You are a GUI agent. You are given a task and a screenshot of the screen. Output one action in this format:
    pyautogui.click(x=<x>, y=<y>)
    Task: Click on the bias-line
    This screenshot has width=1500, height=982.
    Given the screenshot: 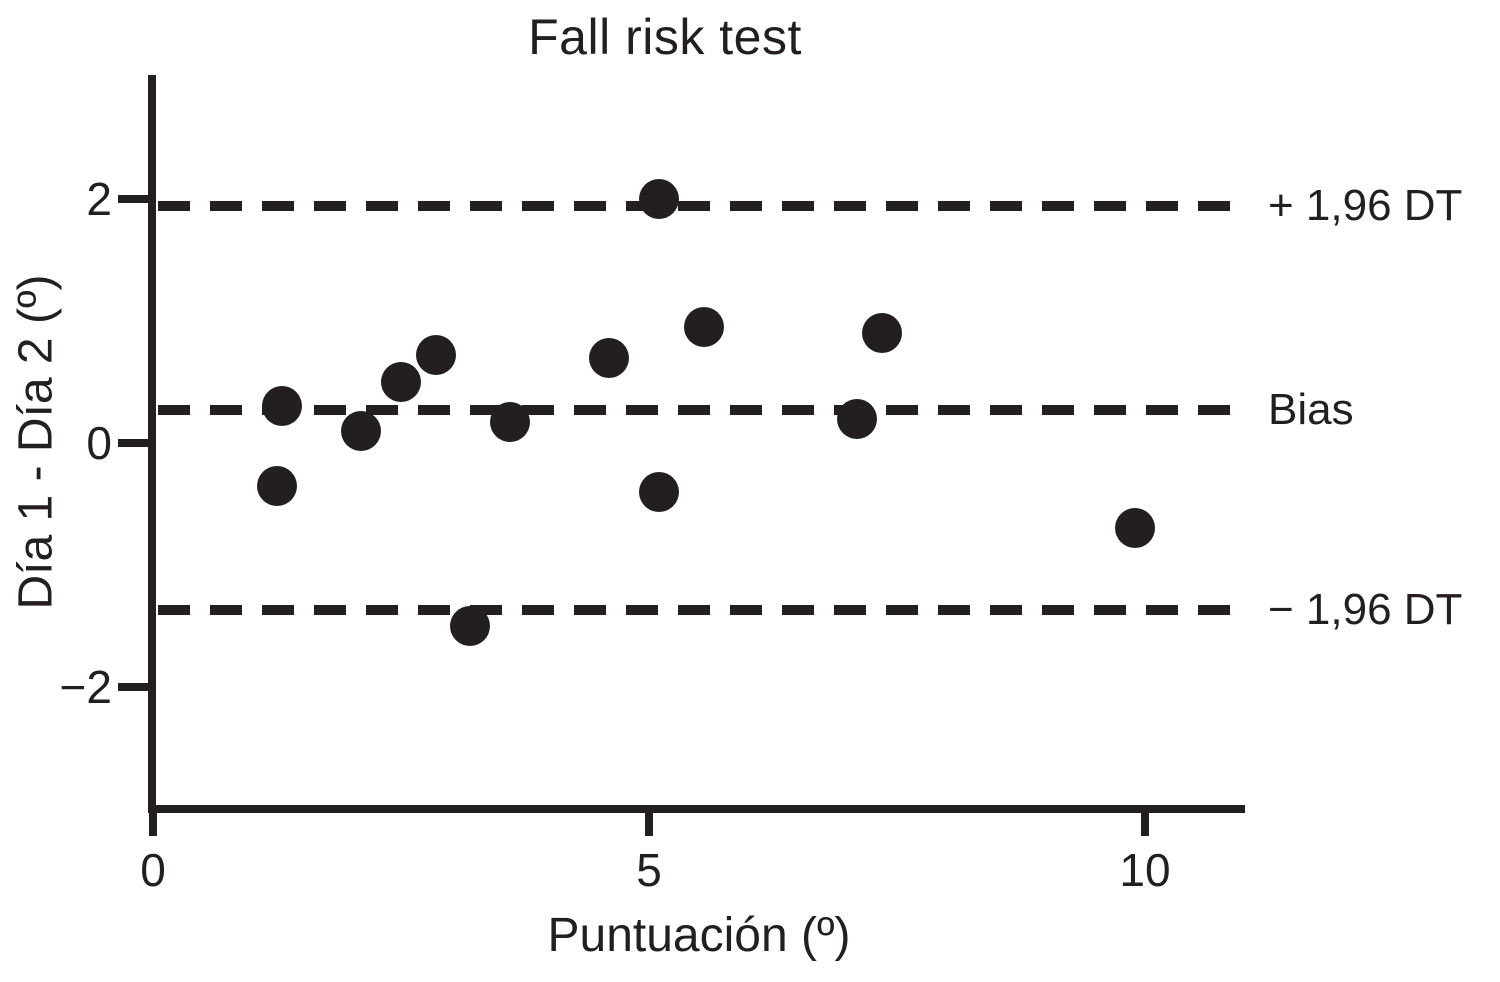 What is the action you would take?
    pyautogui.click(x=704, y=410)
    